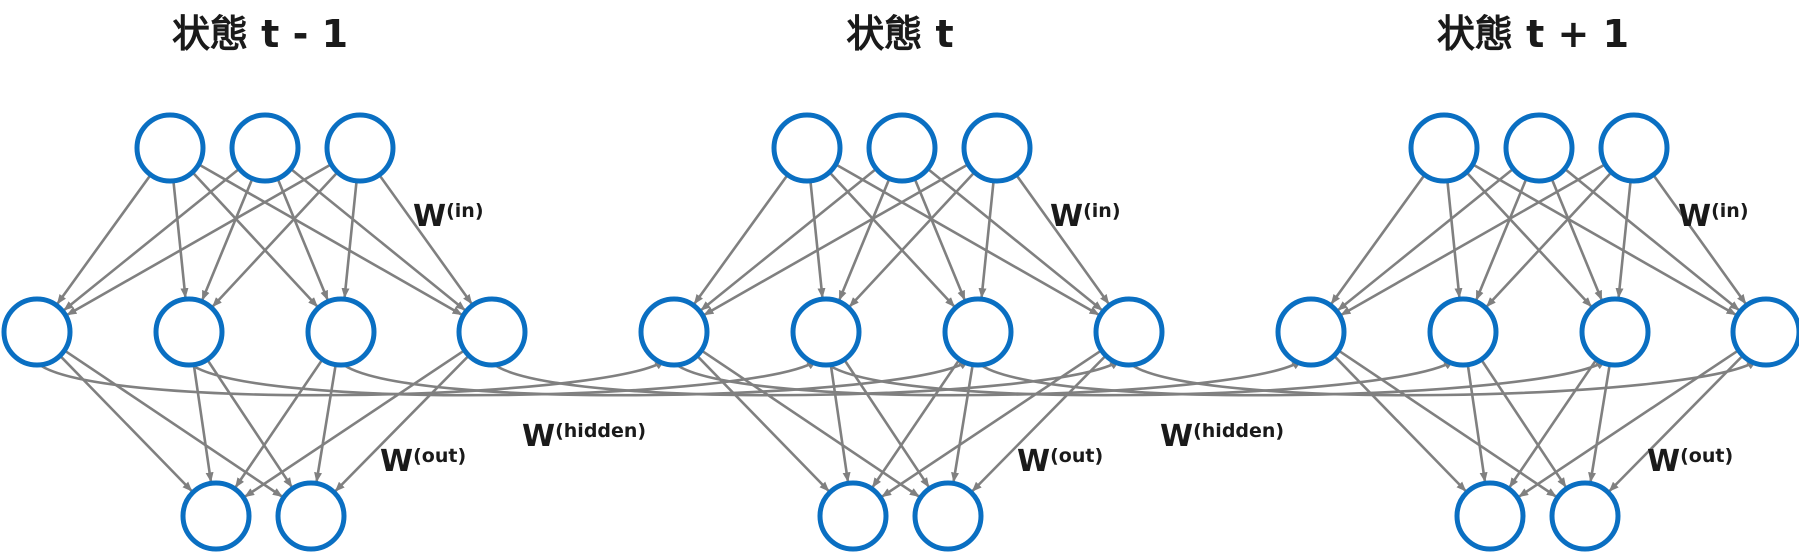 This screenshot has height=552, width=1799. What do you see at coordinates (1533, 34) in the screenshot?
I see `state-title-next: 状態 t + 1` at bounding box center [1533, 34].